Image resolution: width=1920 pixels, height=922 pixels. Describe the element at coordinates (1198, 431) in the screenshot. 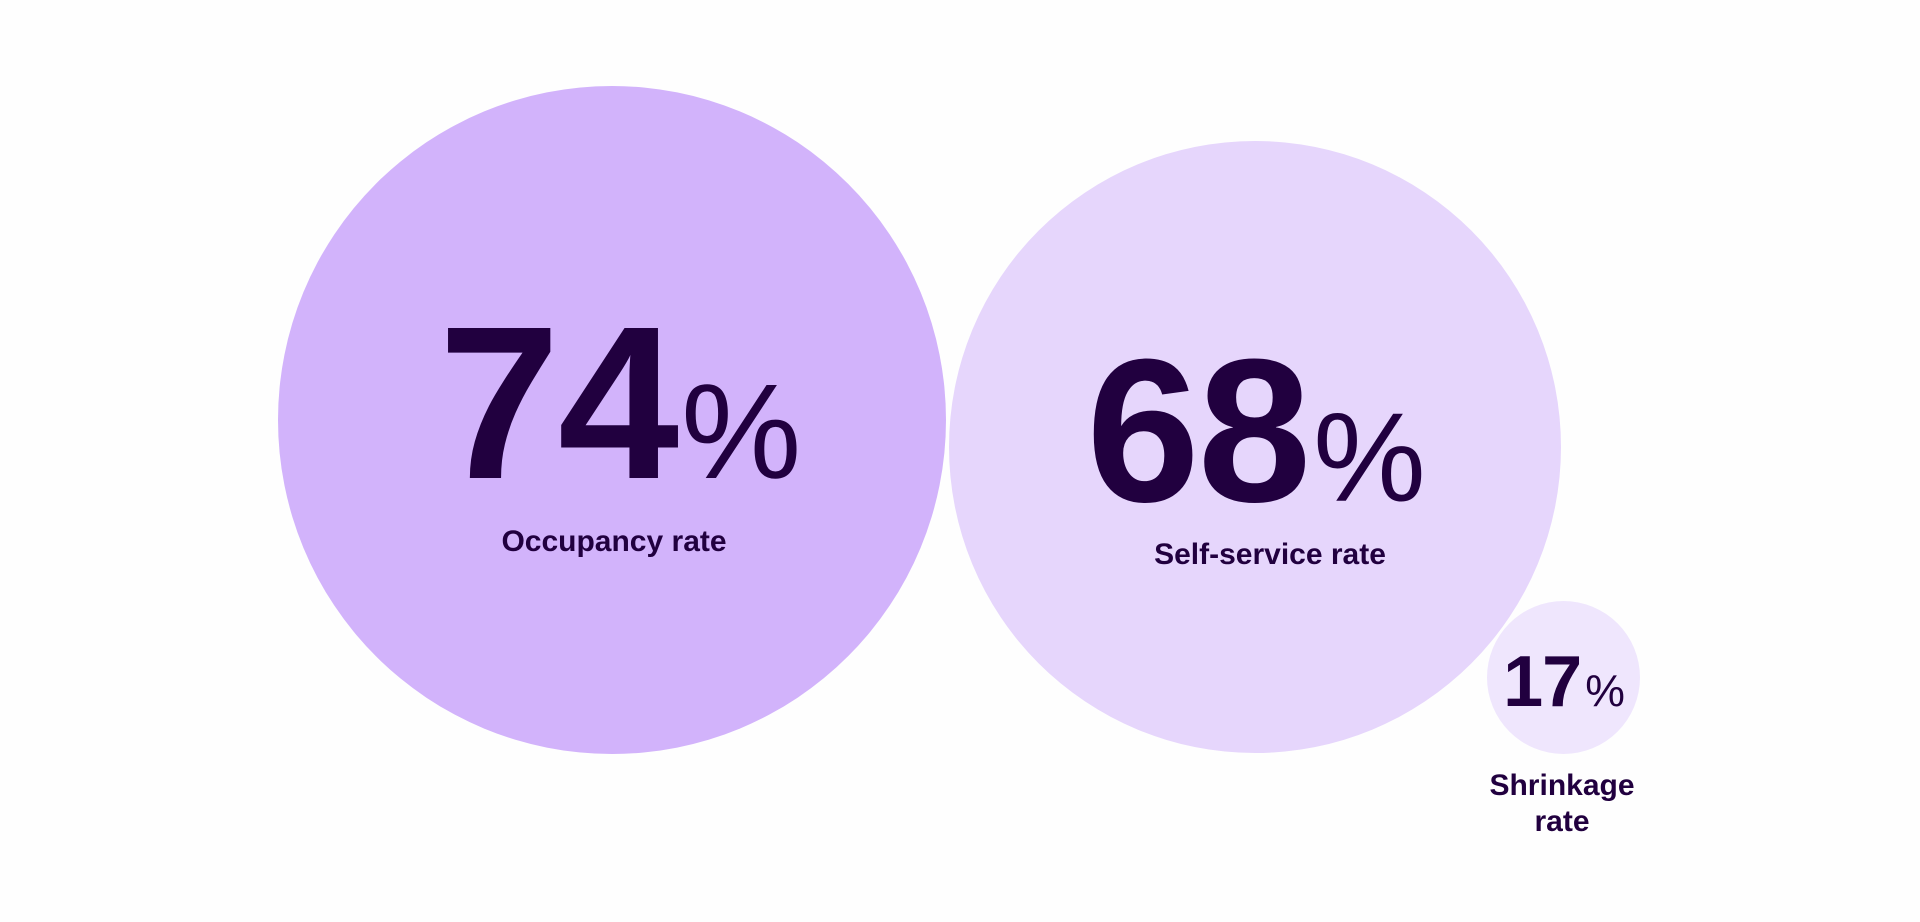

I see `value-self-service-number: 68` at that location.